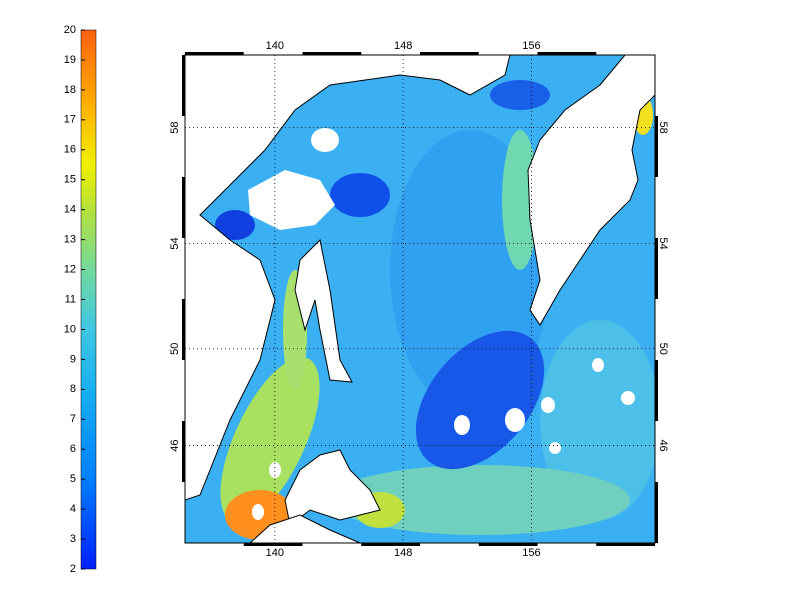 This screenshot has width=800, height=600. What do you see at coordinates (403, 553) in the screenshot?
I see `lon-label-bottom: 148` at bounding box center [403, 553].